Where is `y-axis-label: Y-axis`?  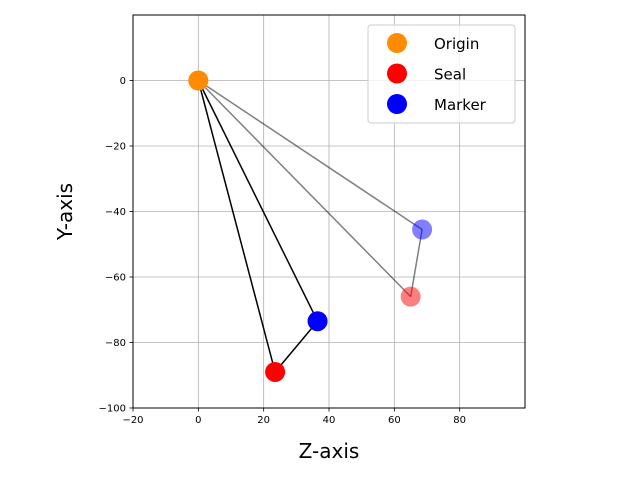
y-axis-label: Y-axis is located at coordinates (65, 212).